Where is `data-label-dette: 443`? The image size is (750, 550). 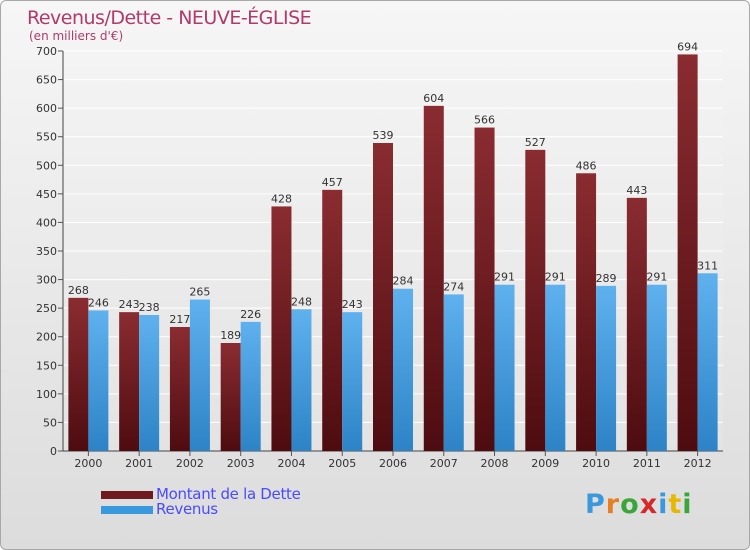 data-label-dette: 443 is located at coordinates (636, 190).